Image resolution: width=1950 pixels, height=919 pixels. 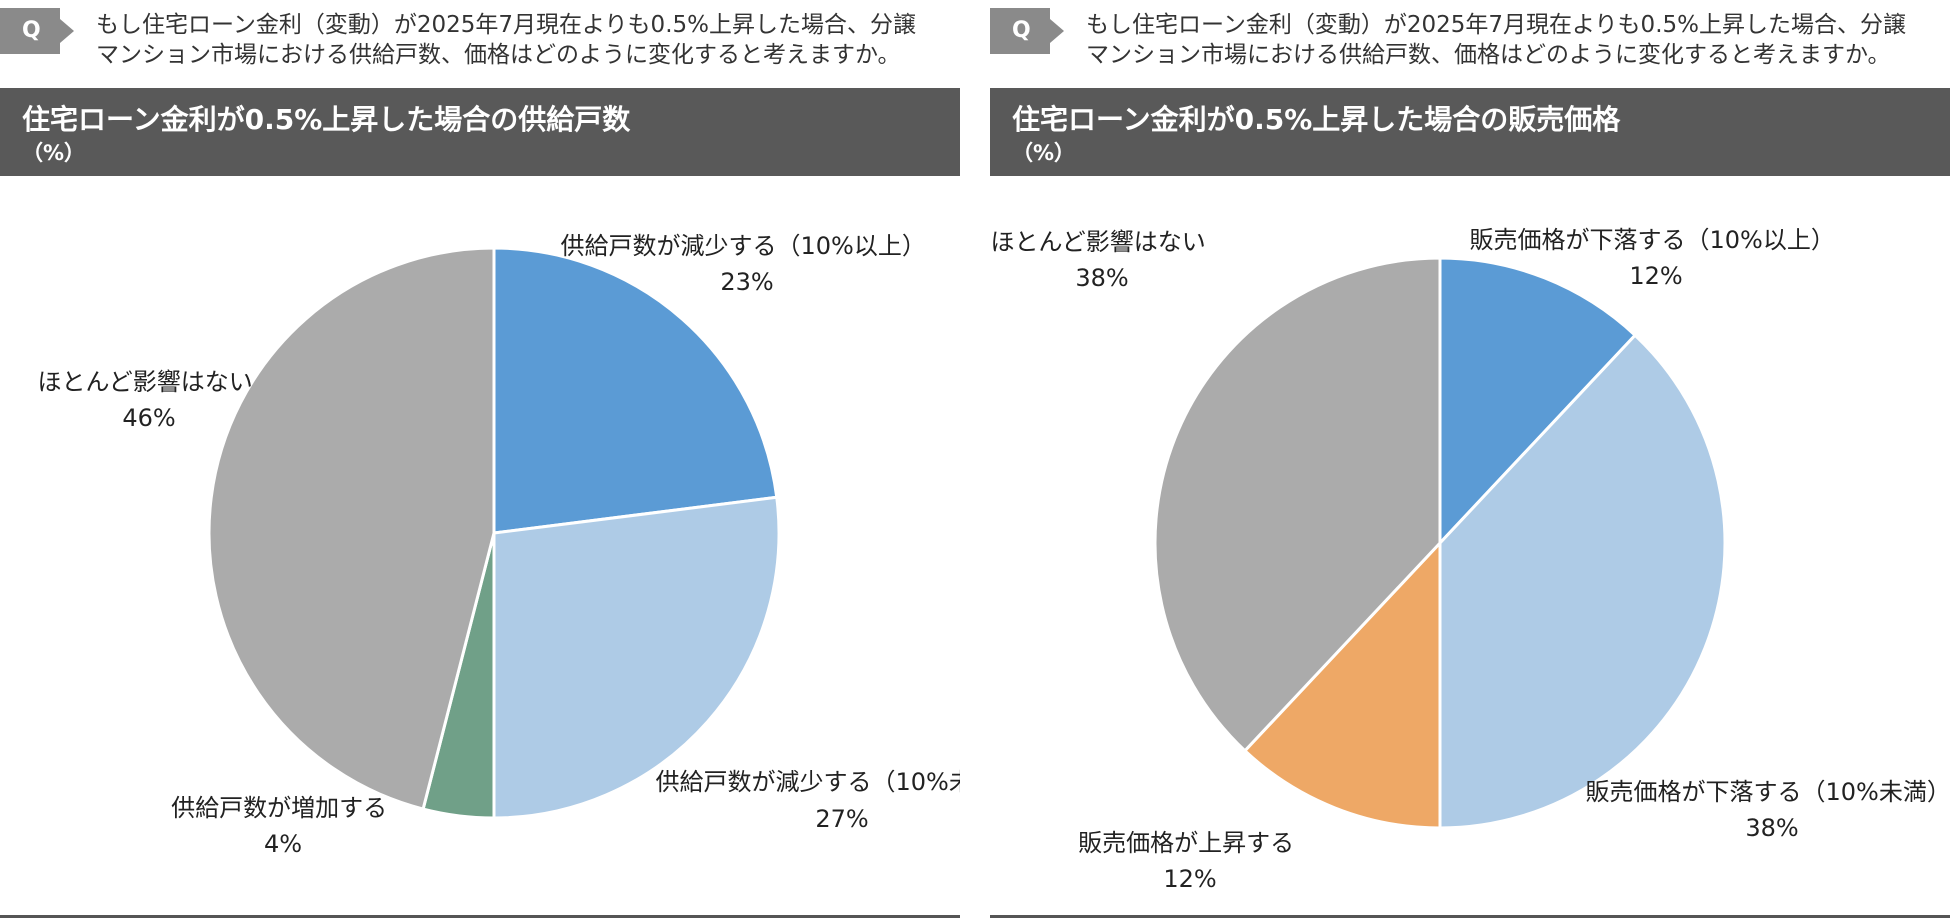 I want to click on svg-text: ほとんど影響はない 38%, so click(x=1102, y=260).